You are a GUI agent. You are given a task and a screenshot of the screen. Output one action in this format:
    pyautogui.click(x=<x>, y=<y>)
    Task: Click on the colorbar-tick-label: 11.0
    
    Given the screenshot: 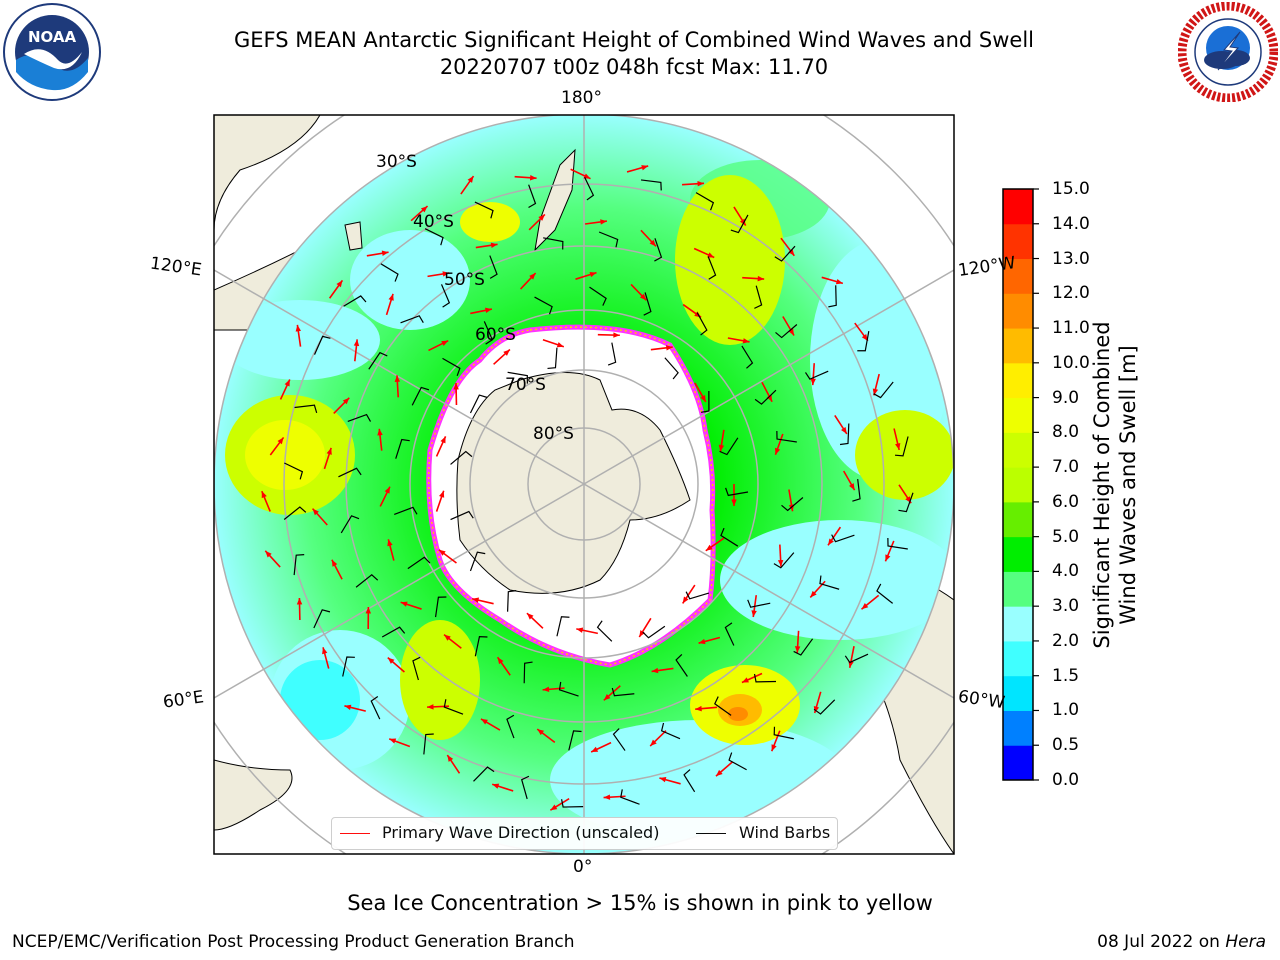 What is the action you would take?
    pyautogui.click(x=1071, y=328)
    